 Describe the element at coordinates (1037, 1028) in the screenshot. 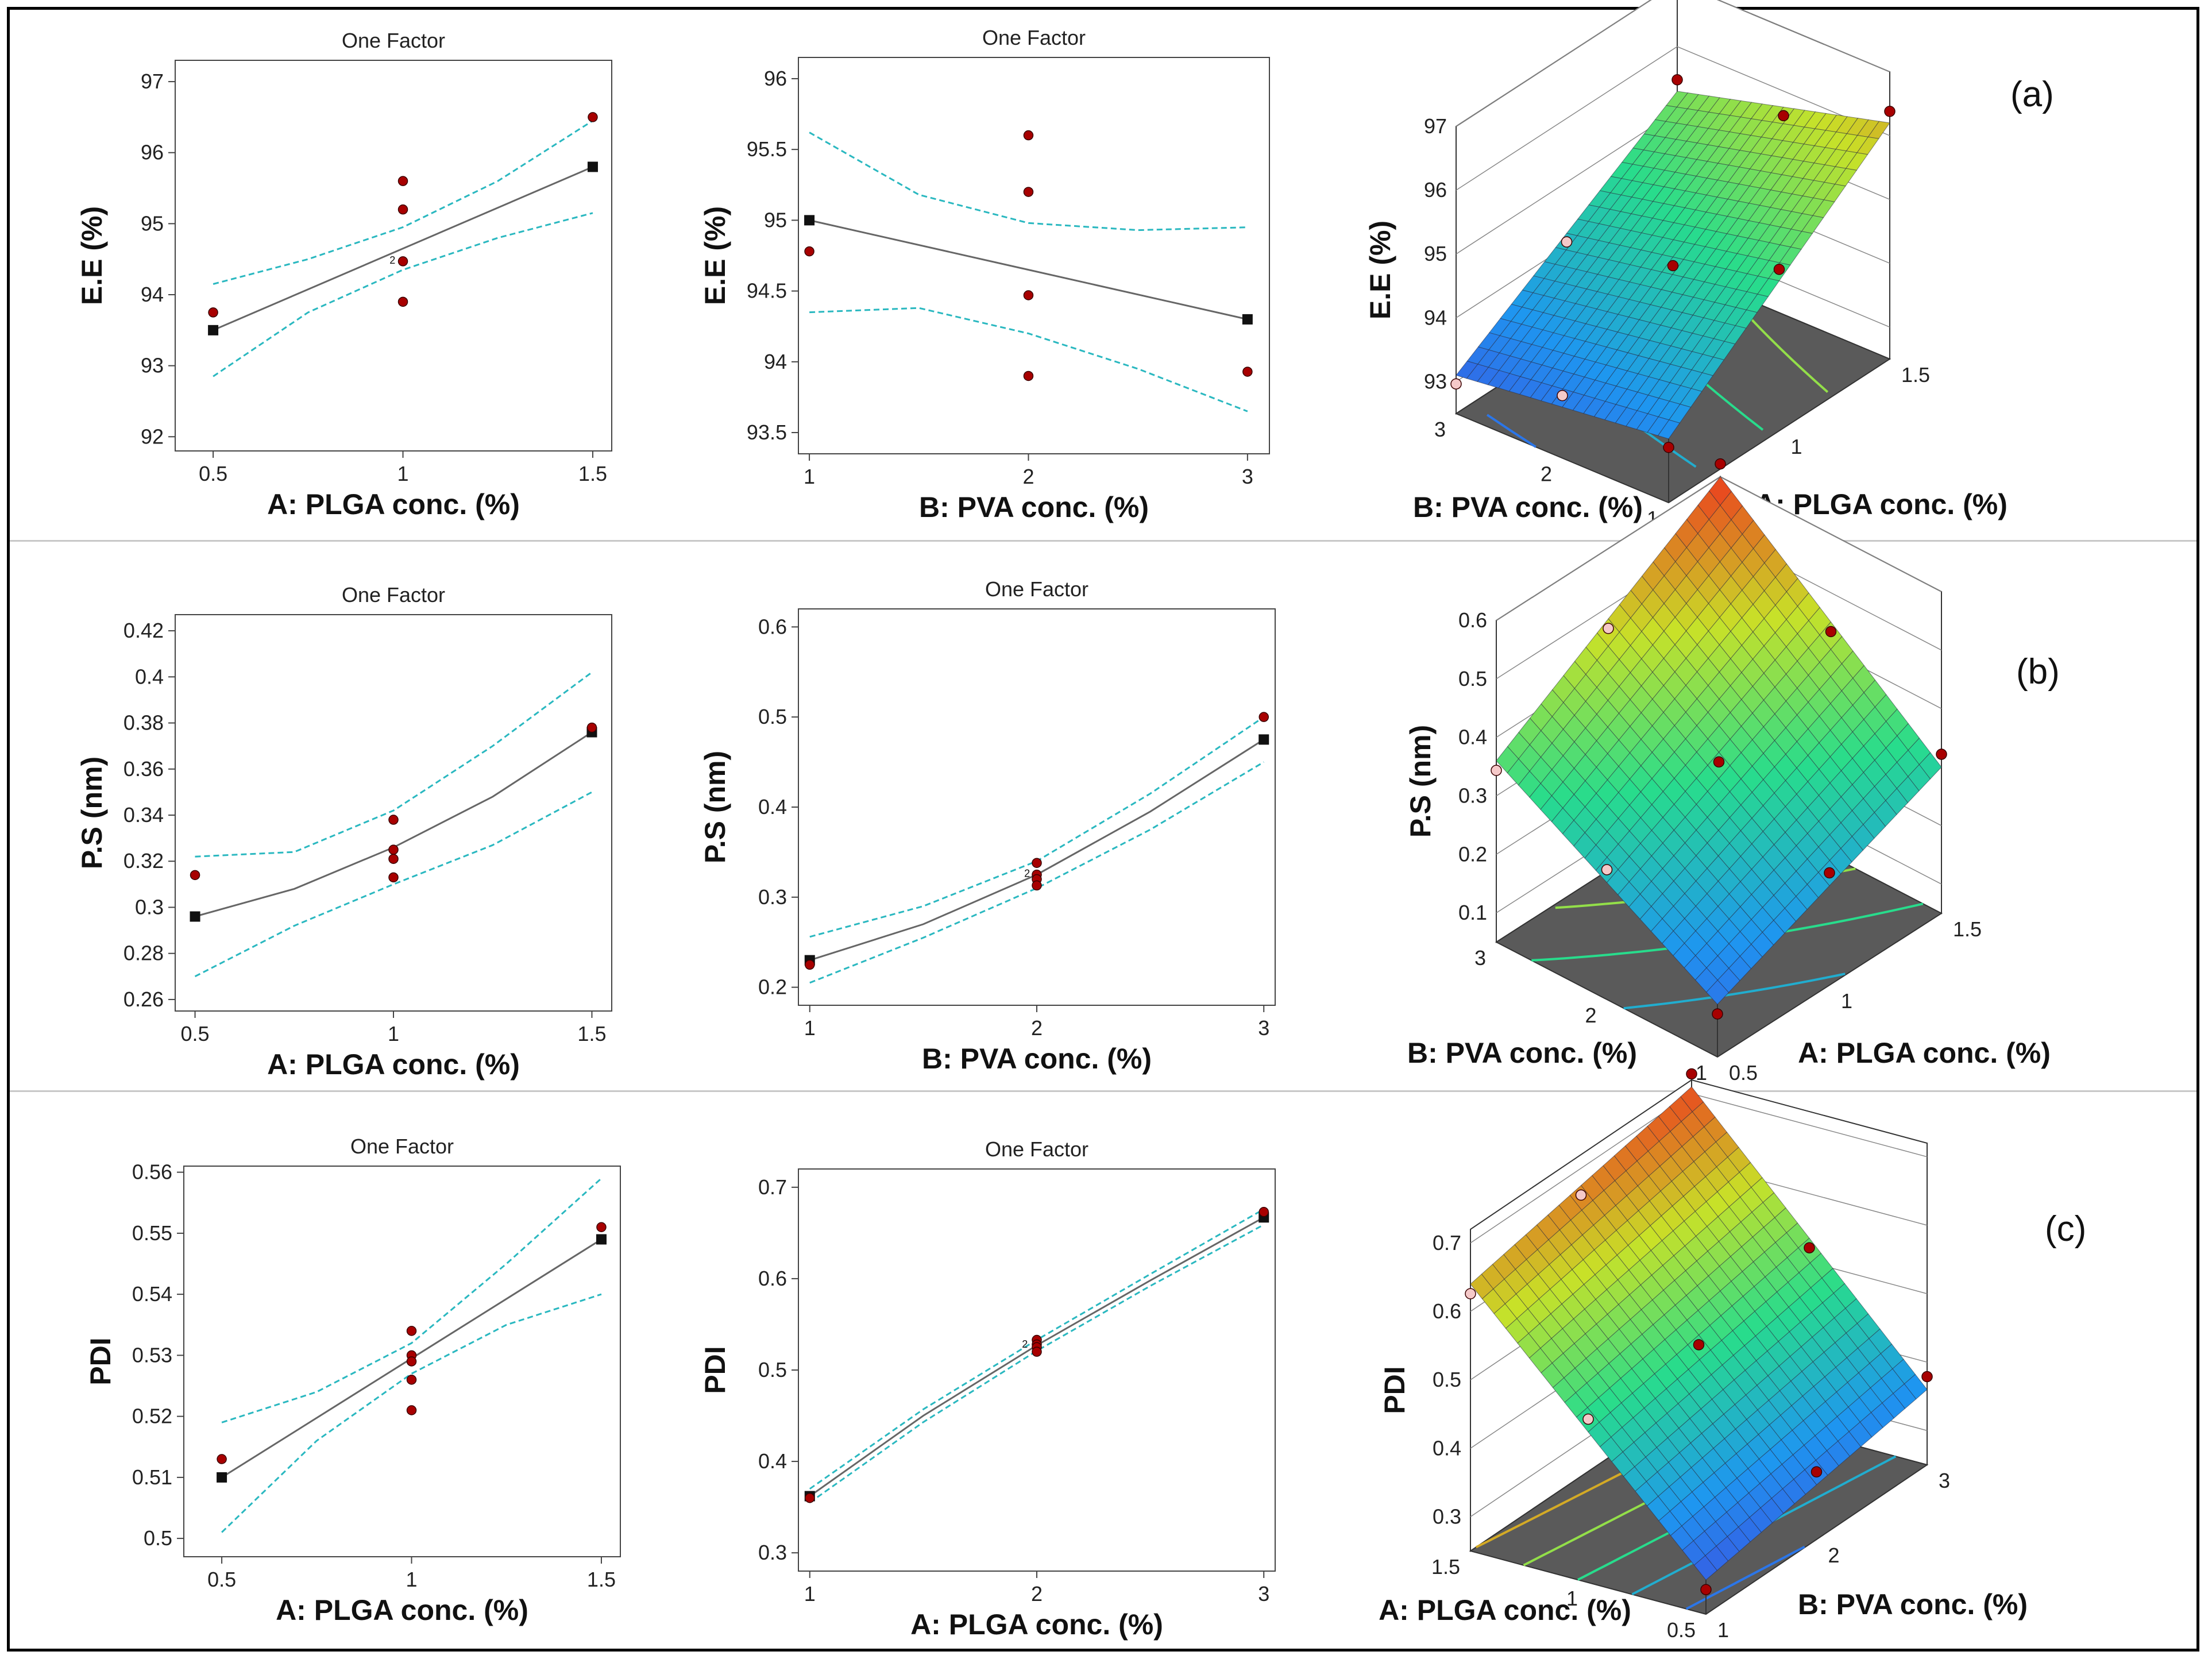

I see `x-tick-label: 2` at that location.